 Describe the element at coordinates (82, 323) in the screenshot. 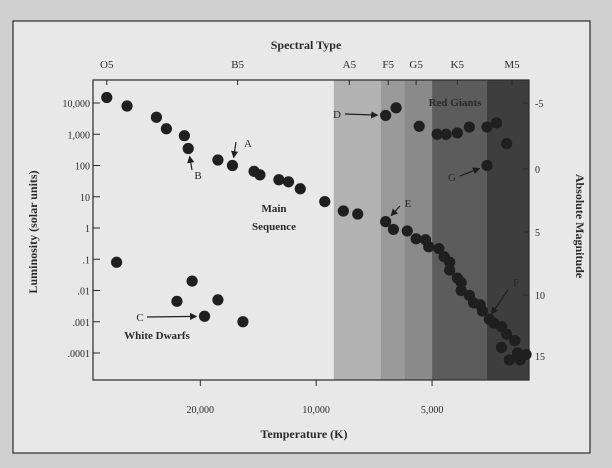

I see `y-tick-label: .001` at that location.